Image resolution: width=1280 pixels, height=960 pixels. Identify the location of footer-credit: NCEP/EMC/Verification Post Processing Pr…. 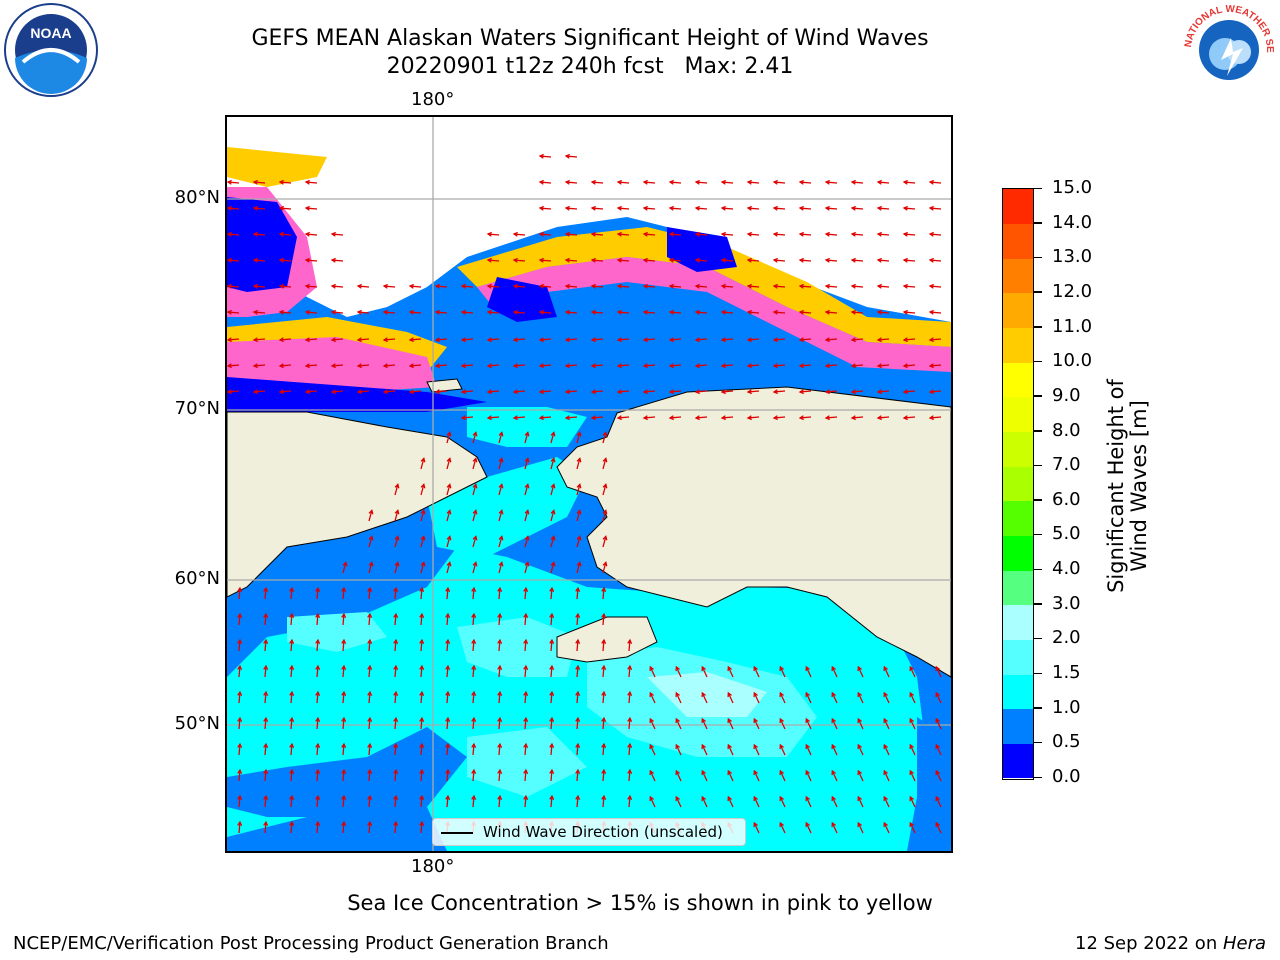
(311, 943).